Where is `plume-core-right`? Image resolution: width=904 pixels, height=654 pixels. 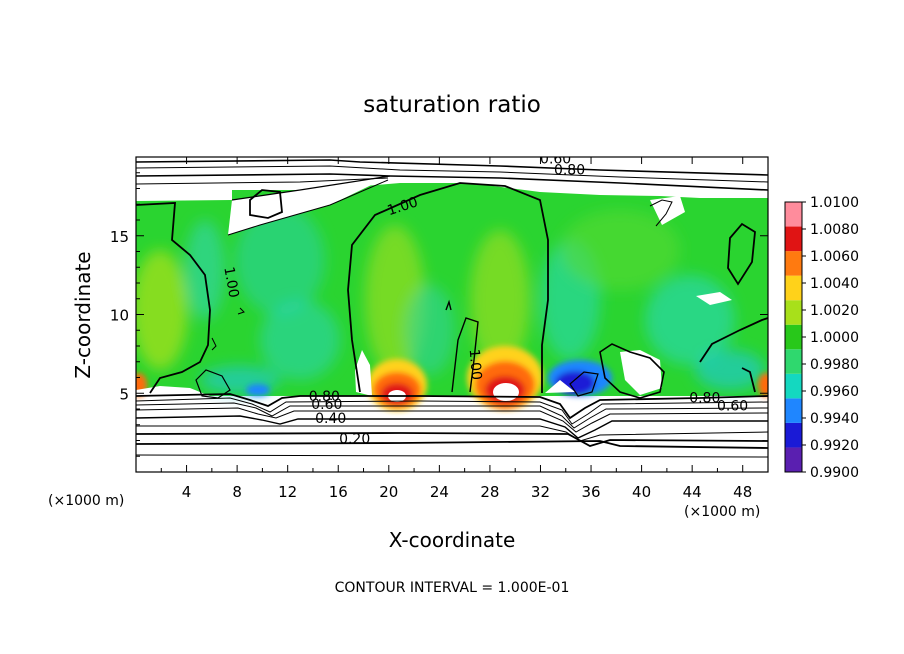
plume-core-right is located at coordinates (506, 392).